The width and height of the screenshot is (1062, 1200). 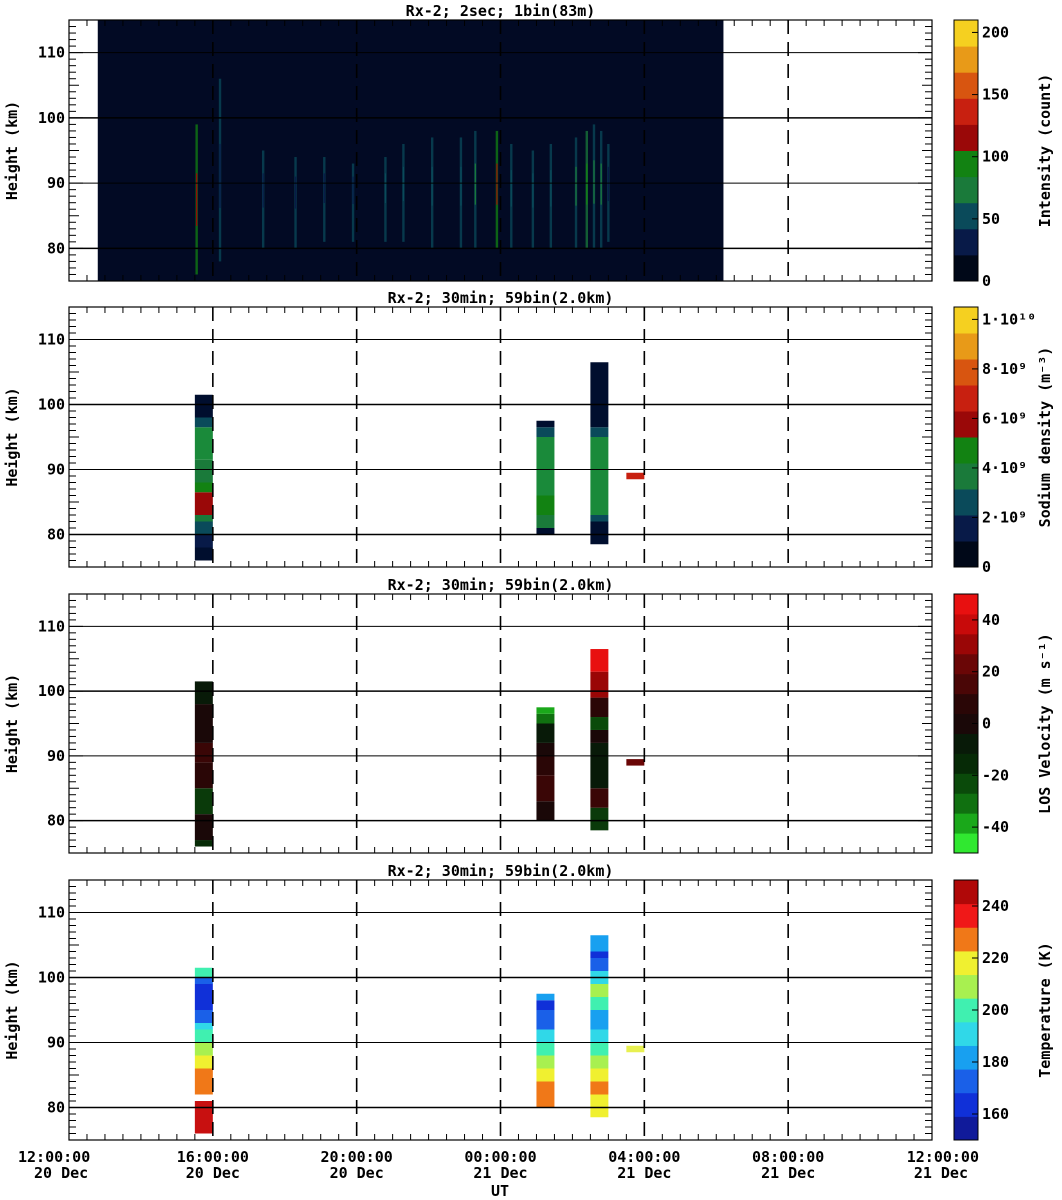 I want to click on colorbar: -40 -20 0 20 40 LOS Velocity (m s⁻¹), so click(x=1003, y=723).